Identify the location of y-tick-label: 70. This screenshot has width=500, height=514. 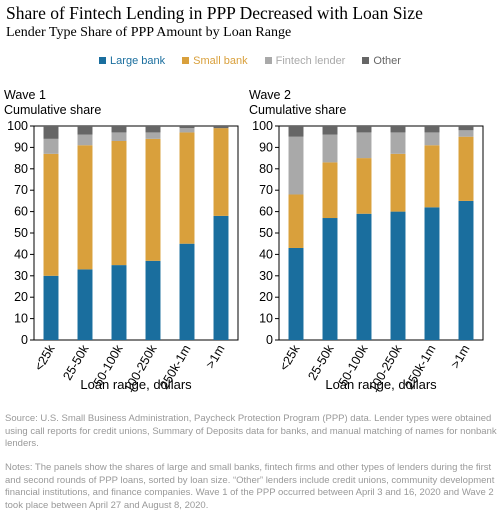
(21, 190).